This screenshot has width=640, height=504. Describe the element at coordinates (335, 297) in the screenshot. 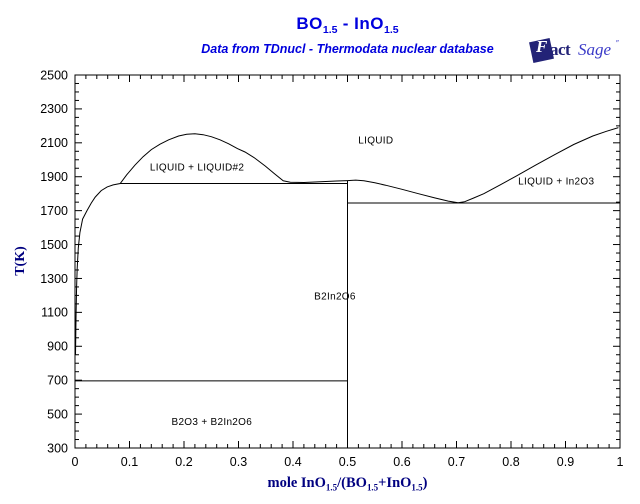

I see `region-label-b2in2o6: B2In2O6` at that location.